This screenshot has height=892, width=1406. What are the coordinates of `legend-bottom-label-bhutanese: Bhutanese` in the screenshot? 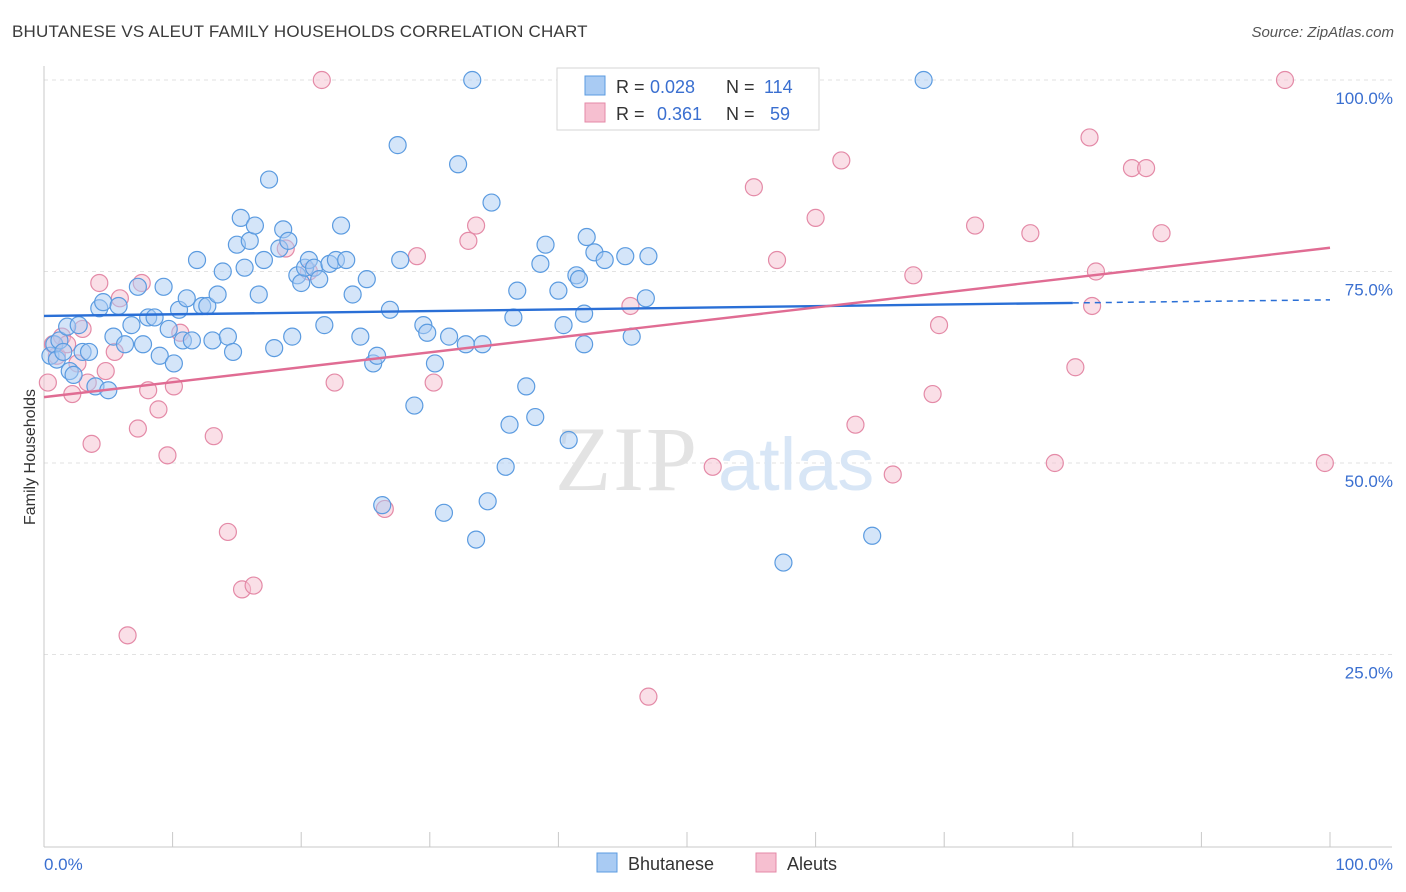 It's located at (671, 864).